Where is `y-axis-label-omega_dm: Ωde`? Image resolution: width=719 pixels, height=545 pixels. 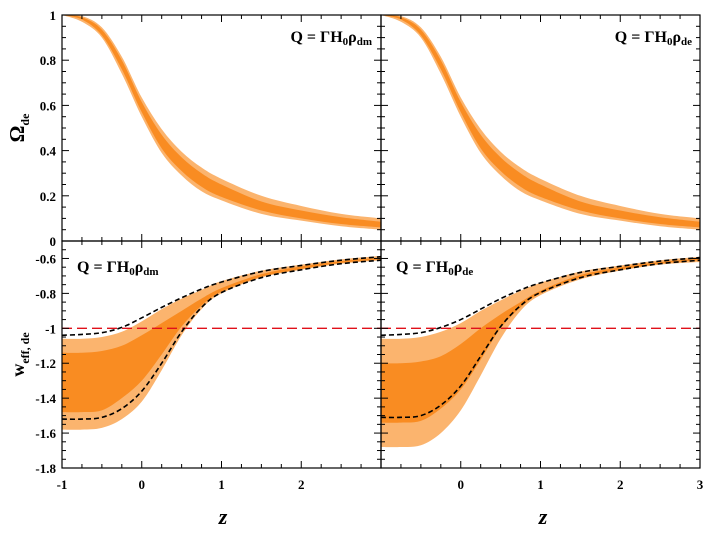 y-axis-label-omega_dm: Ωde is located at coordinates (18, 128).